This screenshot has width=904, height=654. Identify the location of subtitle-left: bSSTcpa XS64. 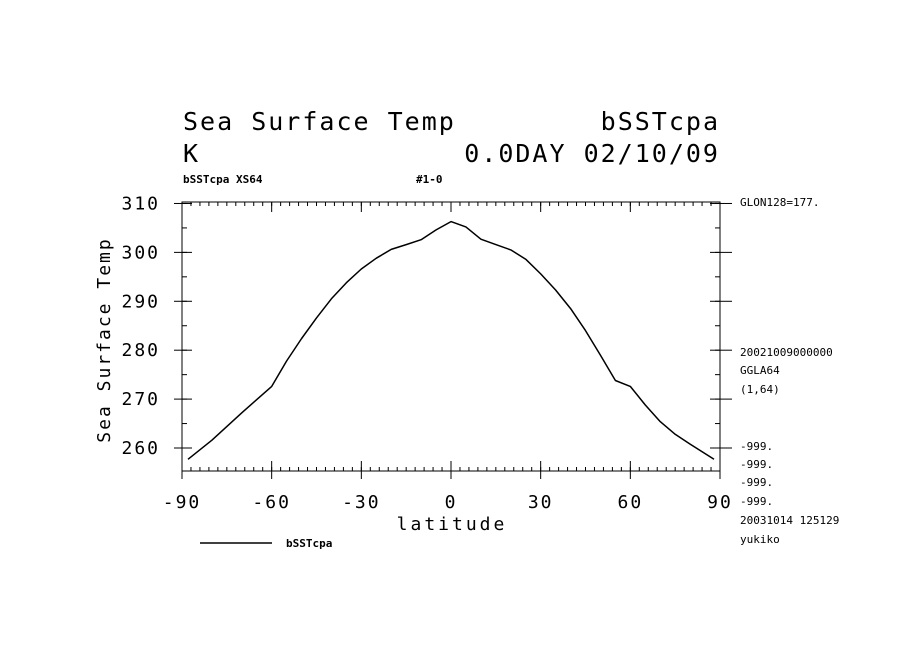
(223, 179).